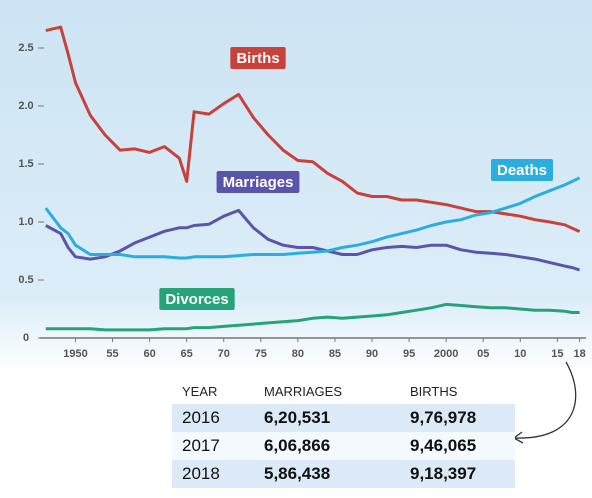 This screenshot has width=592, height=498. I want to click on table-cell: 9,76,978, so click(457, 418).